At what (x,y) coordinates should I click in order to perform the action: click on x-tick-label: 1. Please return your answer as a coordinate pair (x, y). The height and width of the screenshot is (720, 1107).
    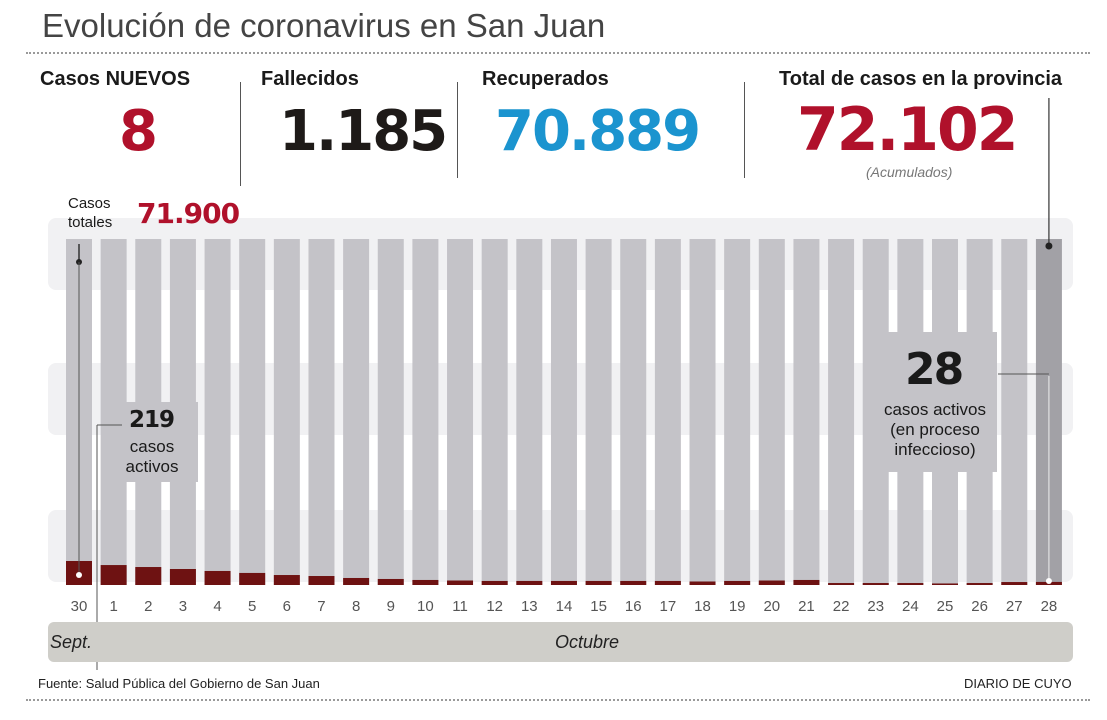
    Looking at the image, I should click on (113, 606).